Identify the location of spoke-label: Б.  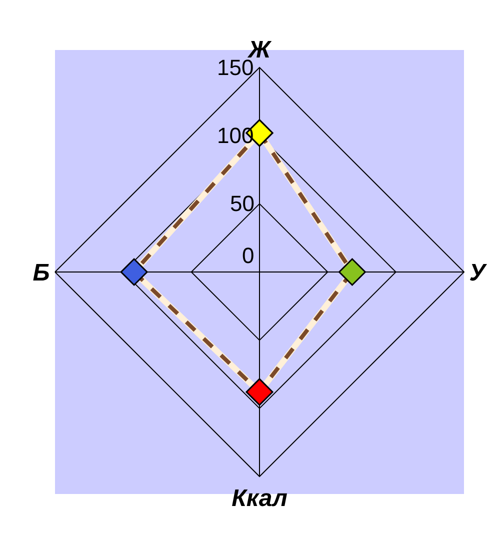
(41, 272).